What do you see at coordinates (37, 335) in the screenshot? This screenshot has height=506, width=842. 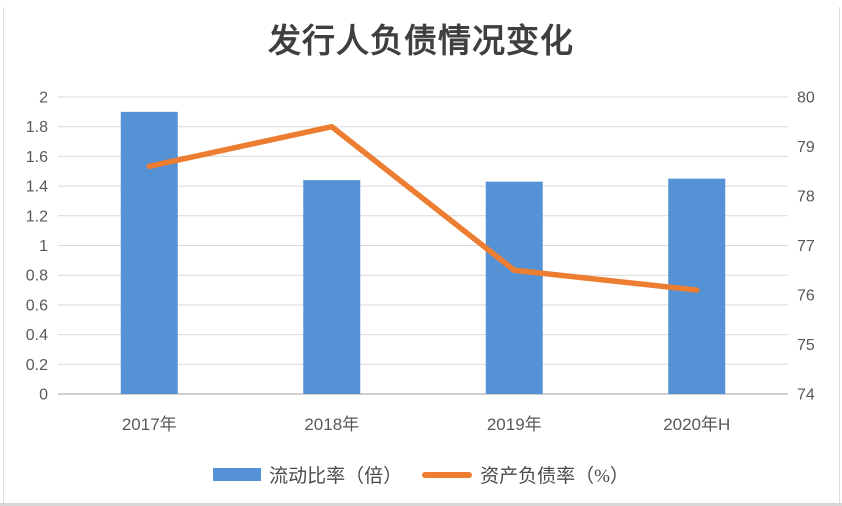 I see `left-axis-tick: 0.4` at bounding box center [37, 335].